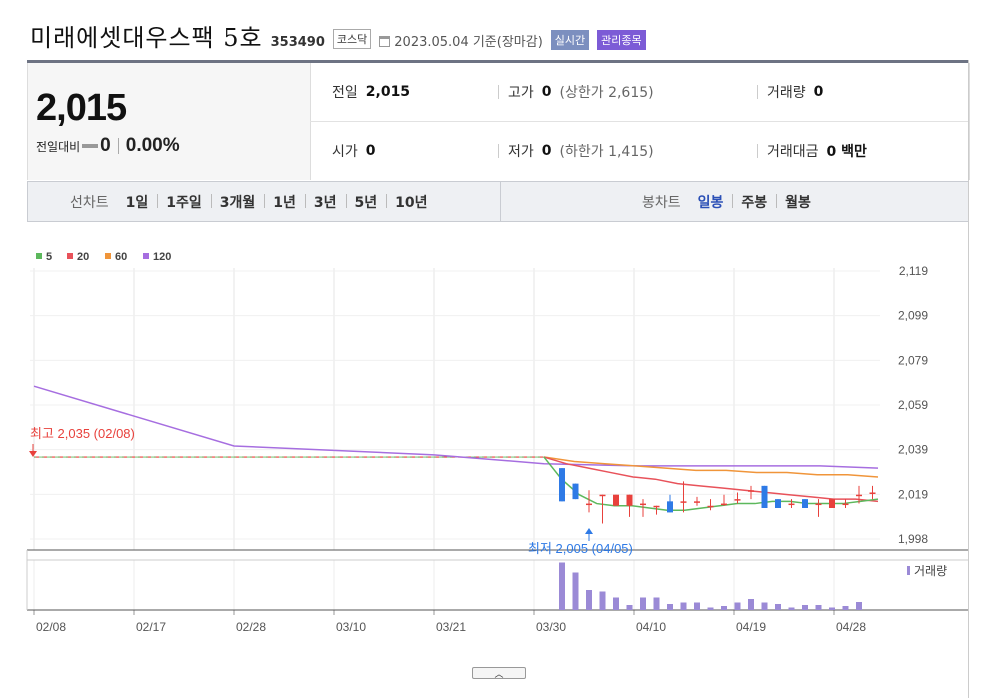  What do you see at coordinates (146, 38) in the screenshot?
I see `stock-name: 미래에셋대우스팩 5호` at bounding box center [146, 38].